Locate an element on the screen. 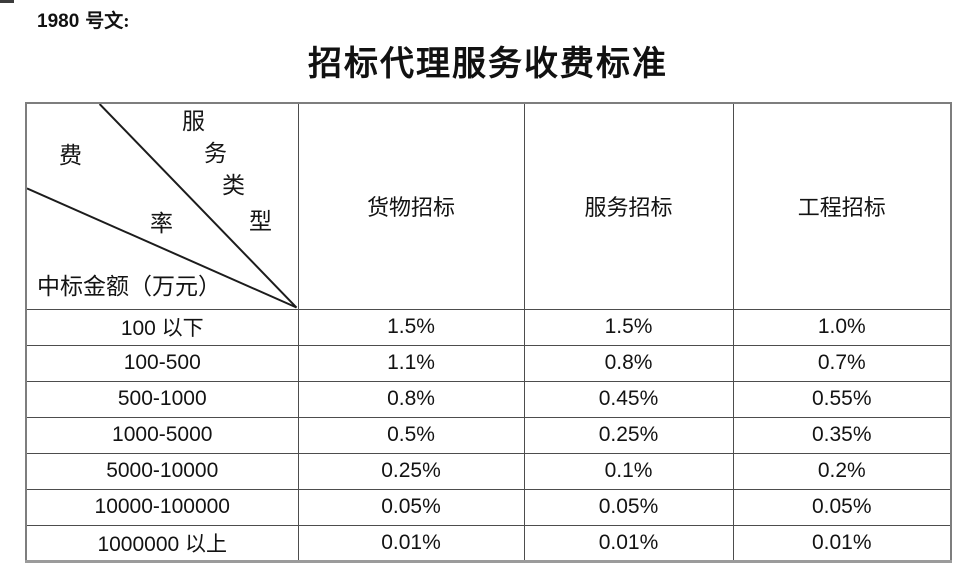 The image size is (976, 581). table-row: 1000-5000 0.5% 0.25% 0.35% is located at coordinates (488, 435).